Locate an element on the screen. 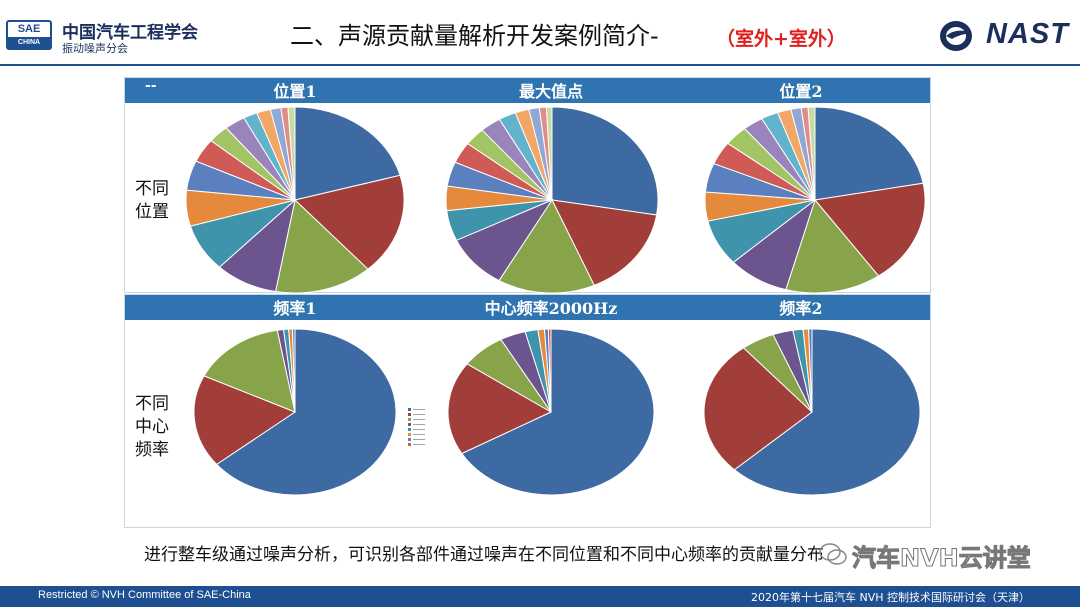 Image resolution: width=1080 pixels, height=607 pixels. watermark-text: 汽车NVH云讲堂 is located at coordinates (942, 558).